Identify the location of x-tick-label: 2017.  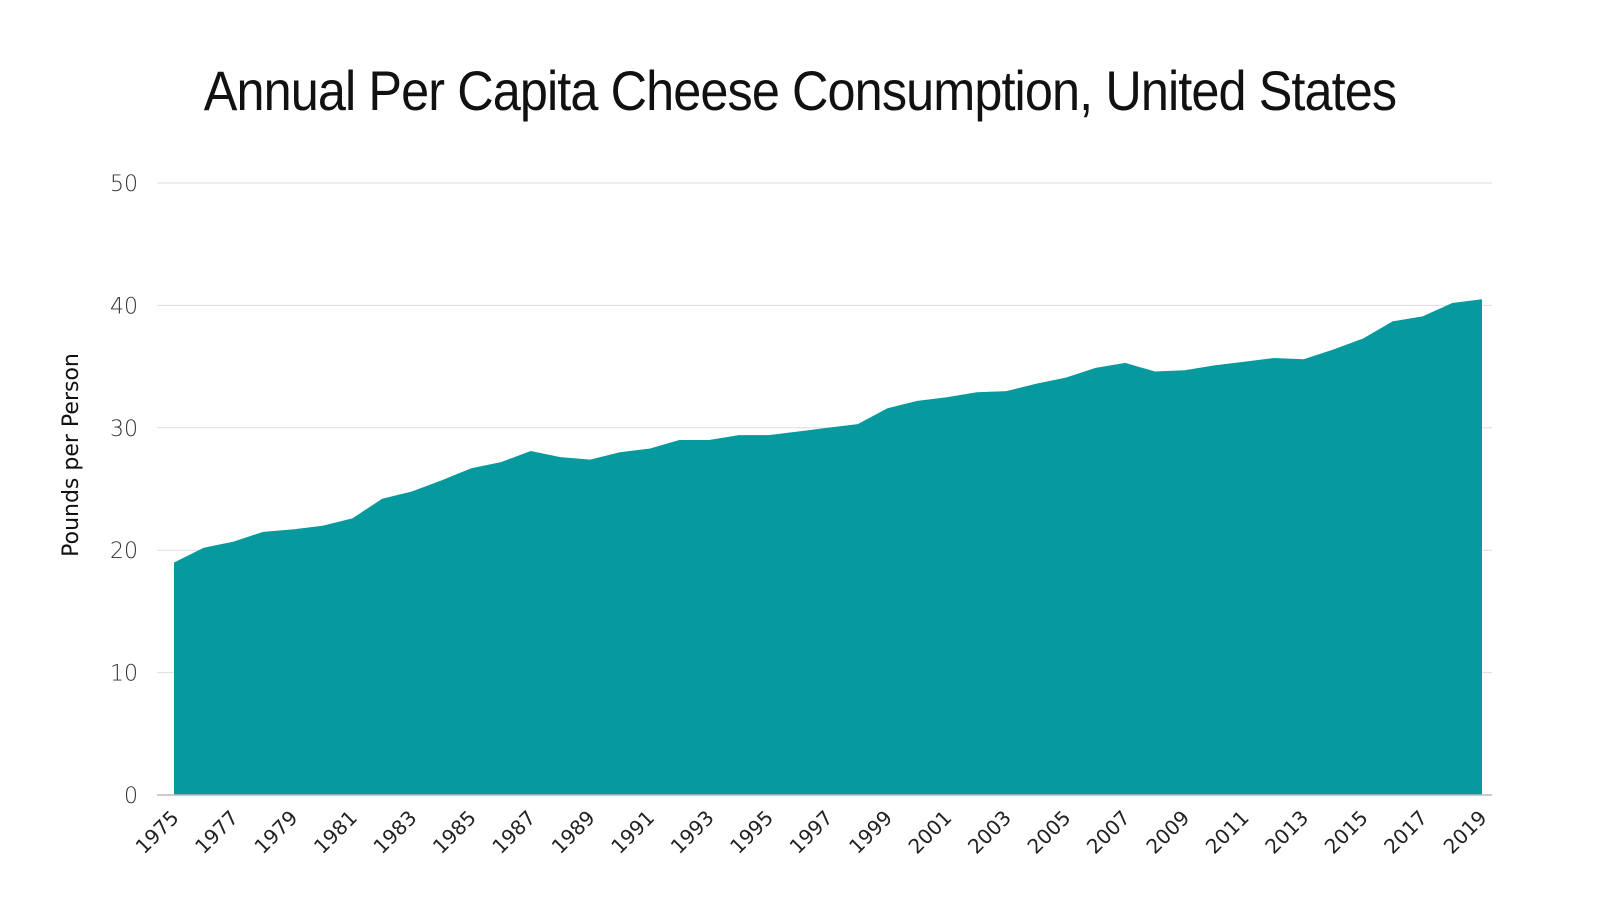
(1405, 832).